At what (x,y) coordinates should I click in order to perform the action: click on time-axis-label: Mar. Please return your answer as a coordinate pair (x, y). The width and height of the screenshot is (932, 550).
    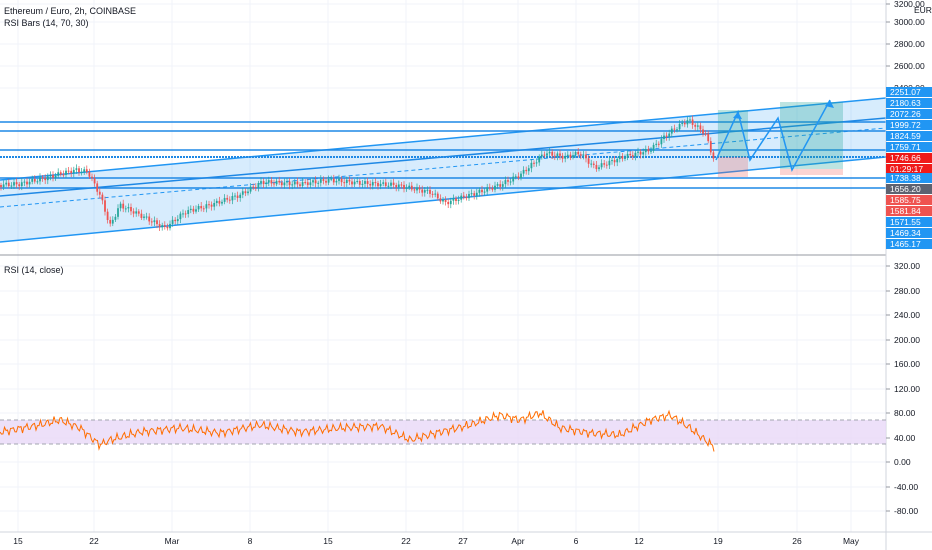
    Looking at the image, I should click on (172, 541).